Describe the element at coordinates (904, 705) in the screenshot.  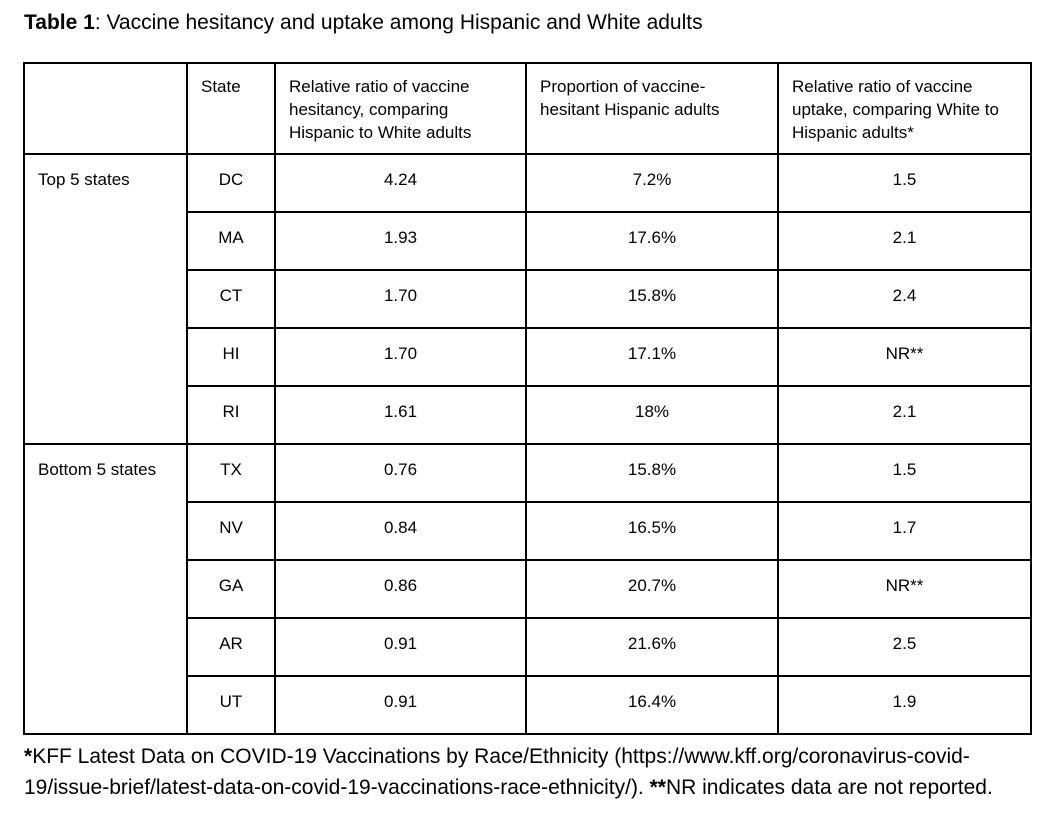
I see `cell-uptake-ratio: 1.9` at that location.